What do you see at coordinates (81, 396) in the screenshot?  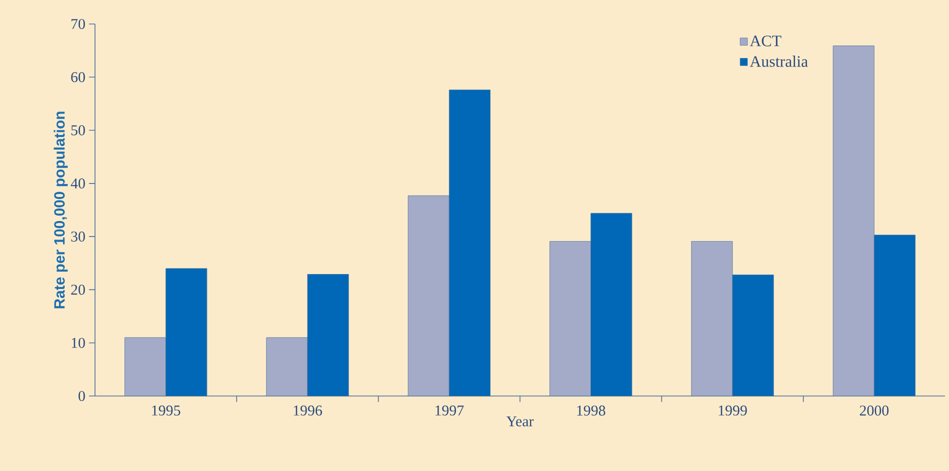 I see `y-tick-label: 0` at bounding box center [81, 396].